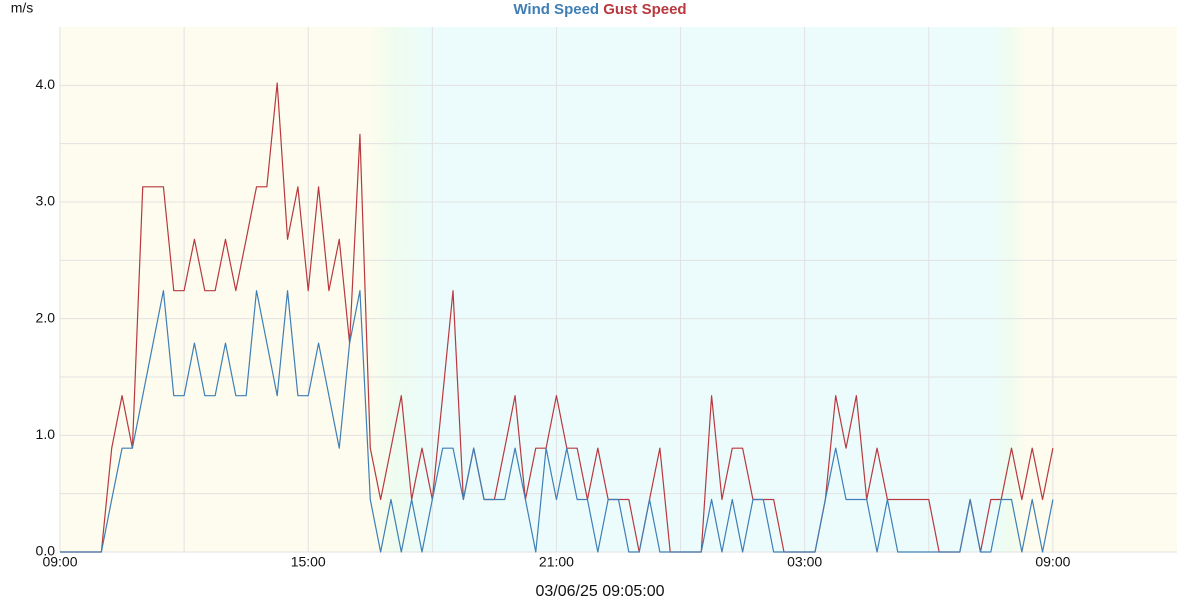  What do you see at coordinates (46, 201) in the screenshot?
I see `y-tick-label: 3.0` at bounding box center [46, 201].